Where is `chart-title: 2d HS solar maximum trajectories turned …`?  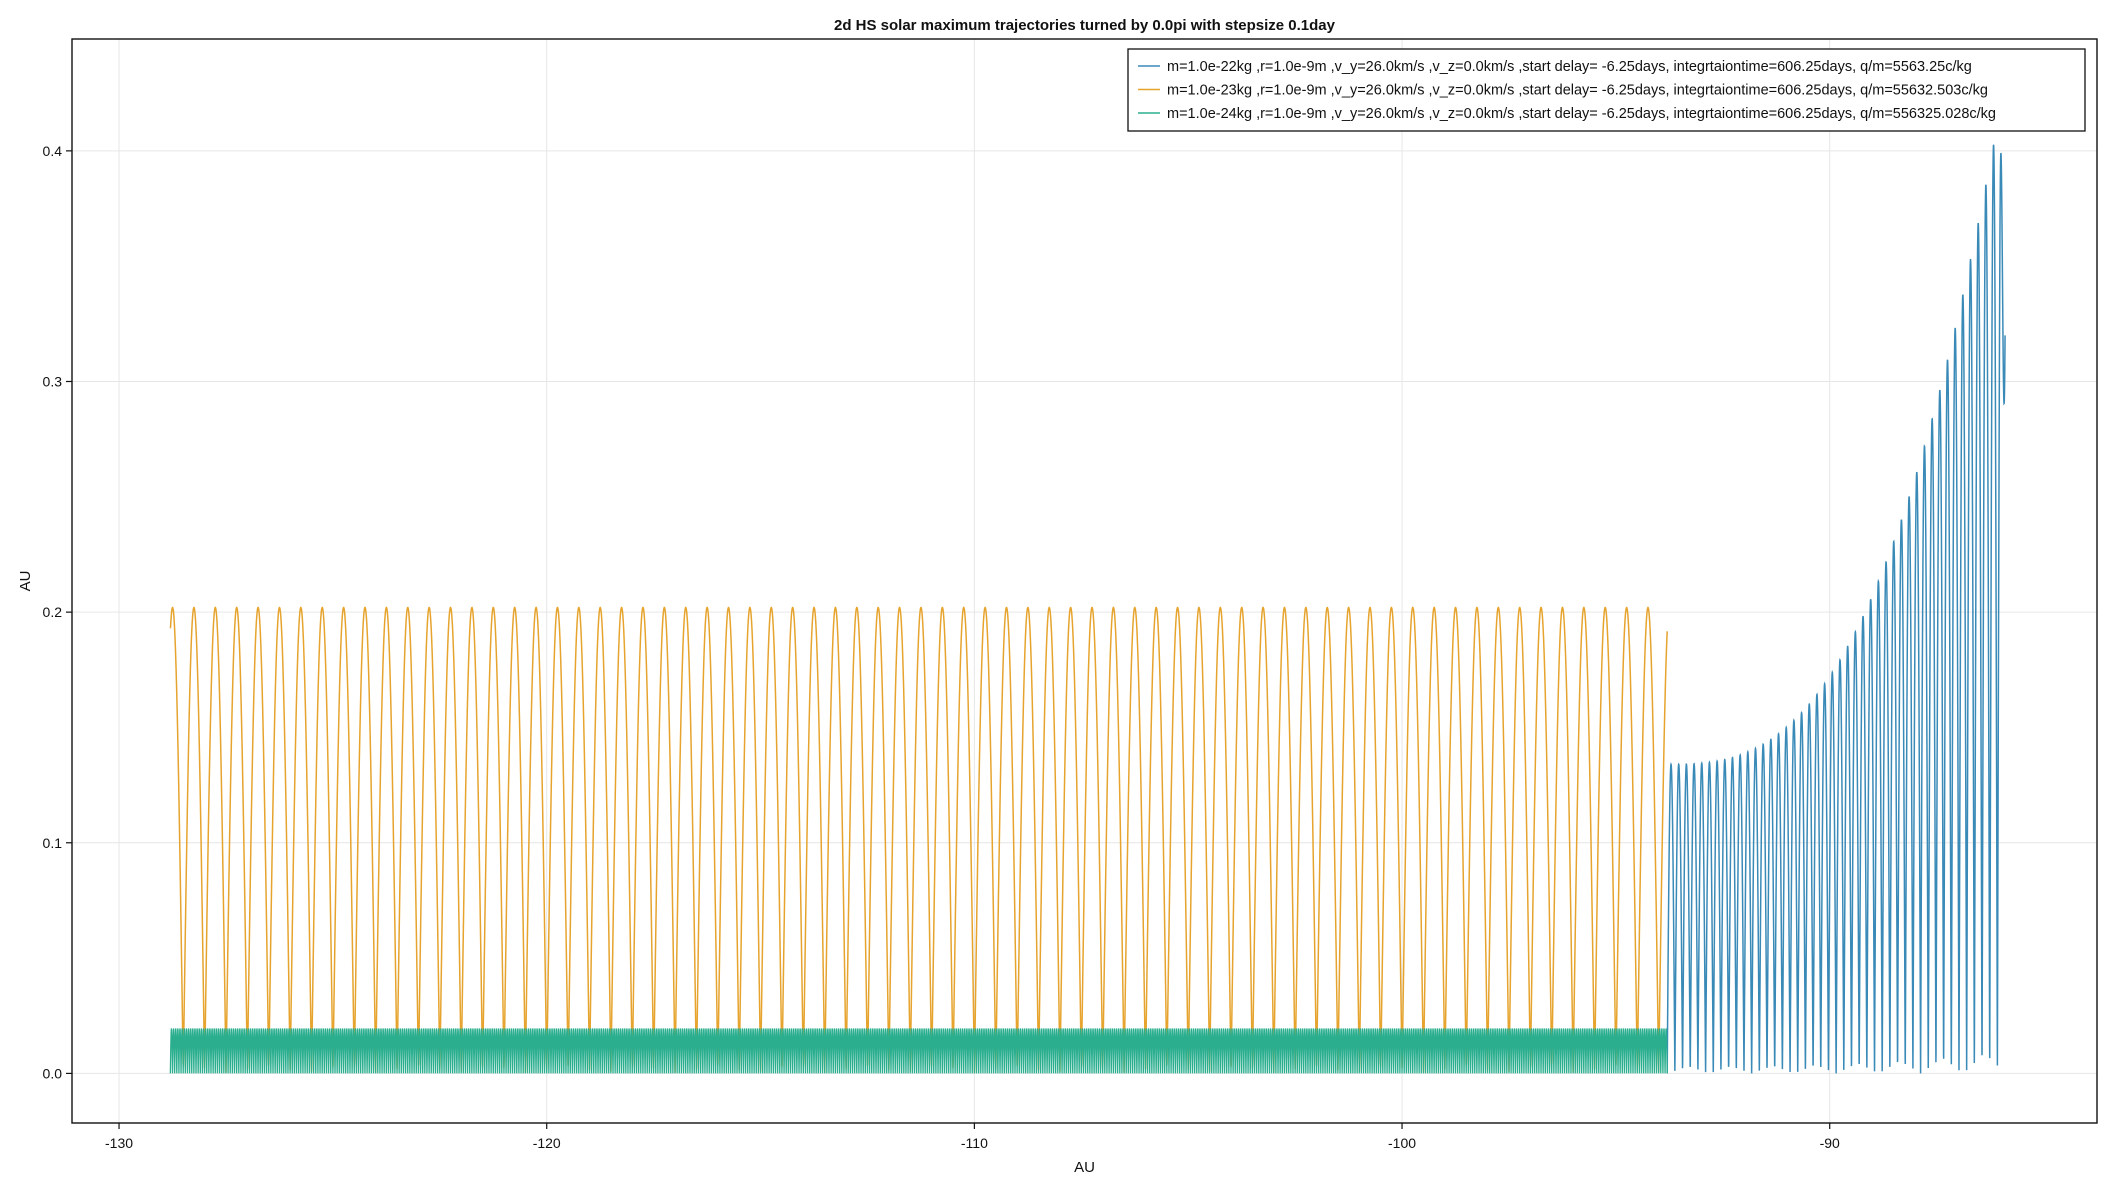 chart-title: 2d HS solar maximum trajectories turned … is located at coordinates (1085, 25).